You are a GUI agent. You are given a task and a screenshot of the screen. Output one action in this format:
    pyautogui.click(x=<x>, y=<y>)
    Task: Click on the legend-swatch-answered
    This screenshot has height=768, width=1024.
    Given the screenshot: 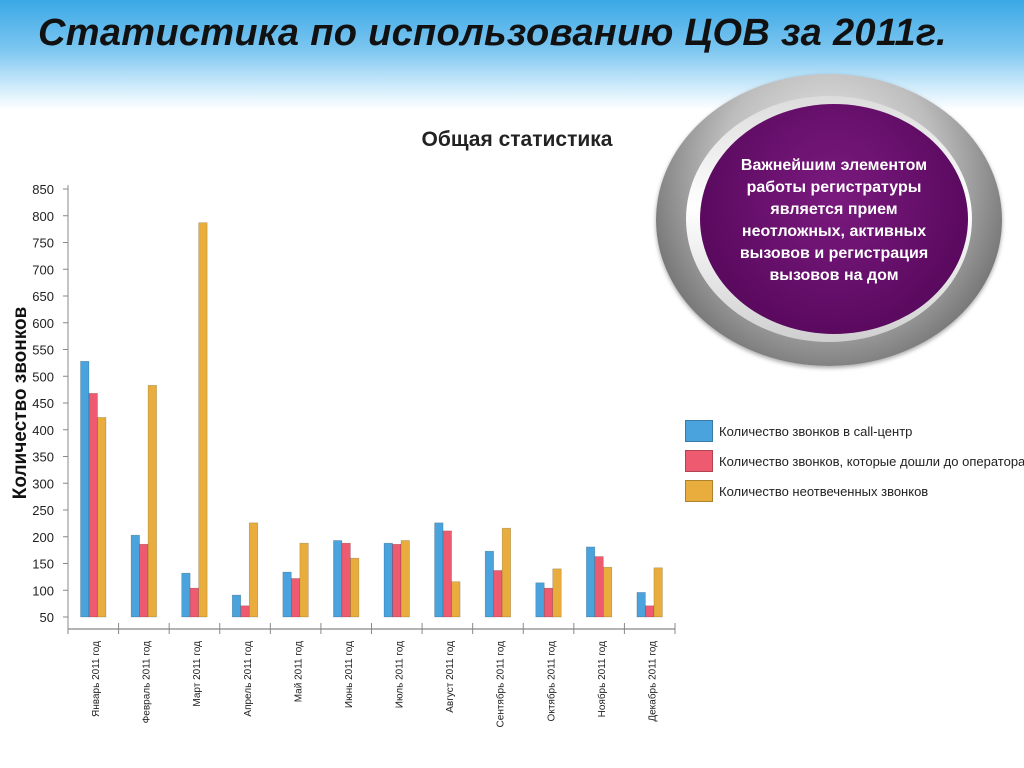 What is the action you would take?
    pyautogui.click(x=699, y=461)
    